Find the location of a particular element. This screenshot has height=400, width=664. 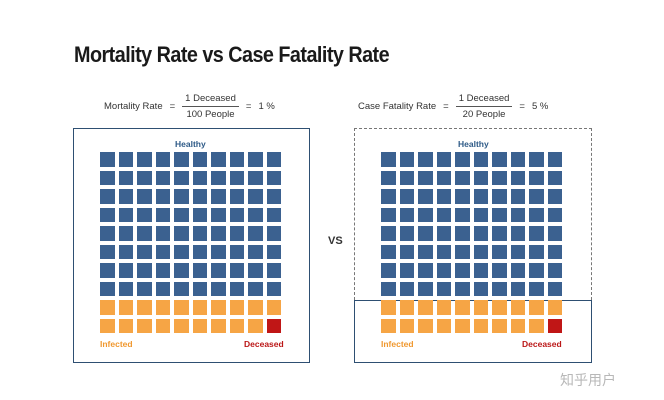

fraction-denominator: 20 People is located at coordinates (484, 114).